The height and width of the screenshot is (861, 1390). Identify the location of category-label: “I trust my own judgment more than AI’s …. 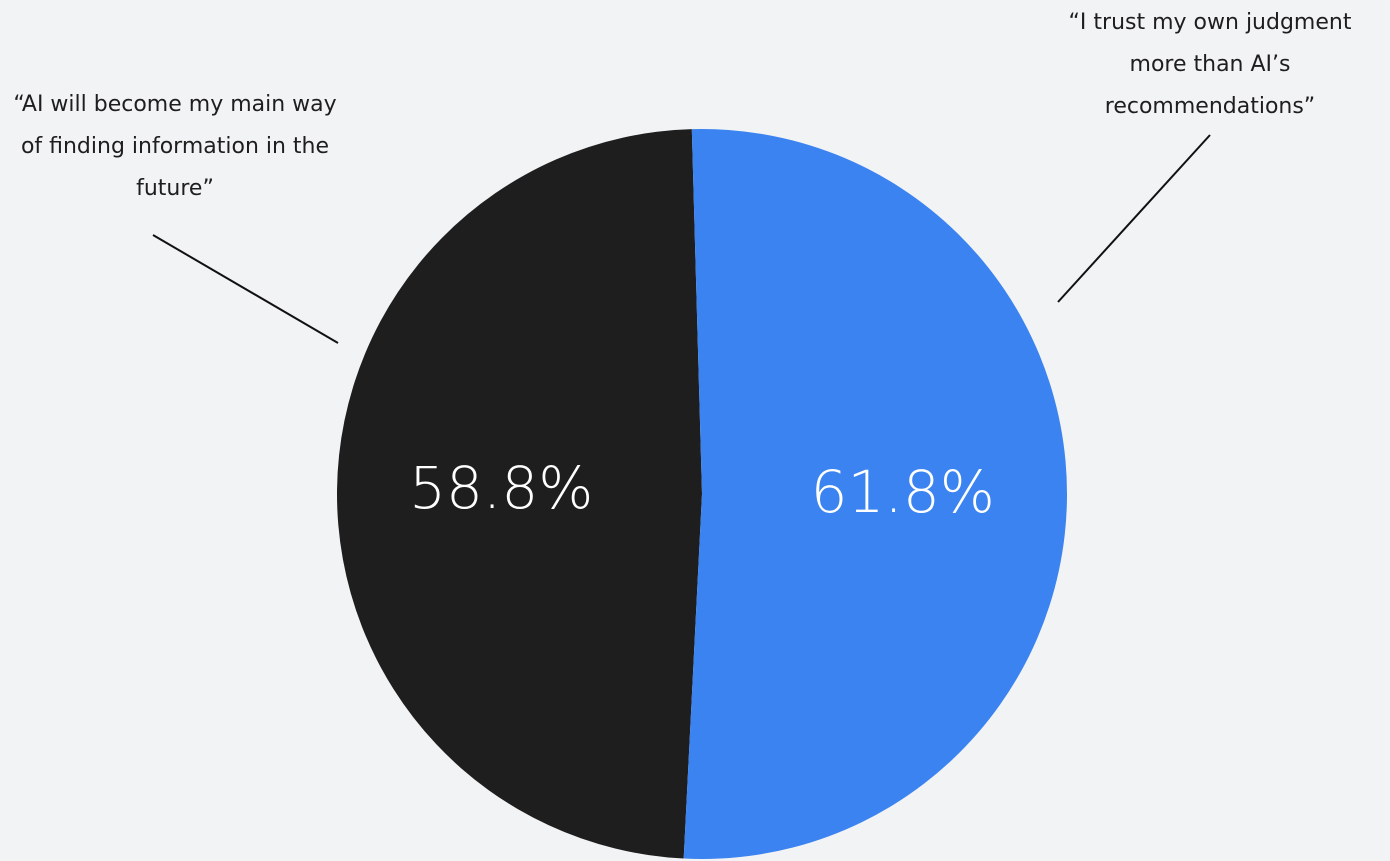
(1210, 64).